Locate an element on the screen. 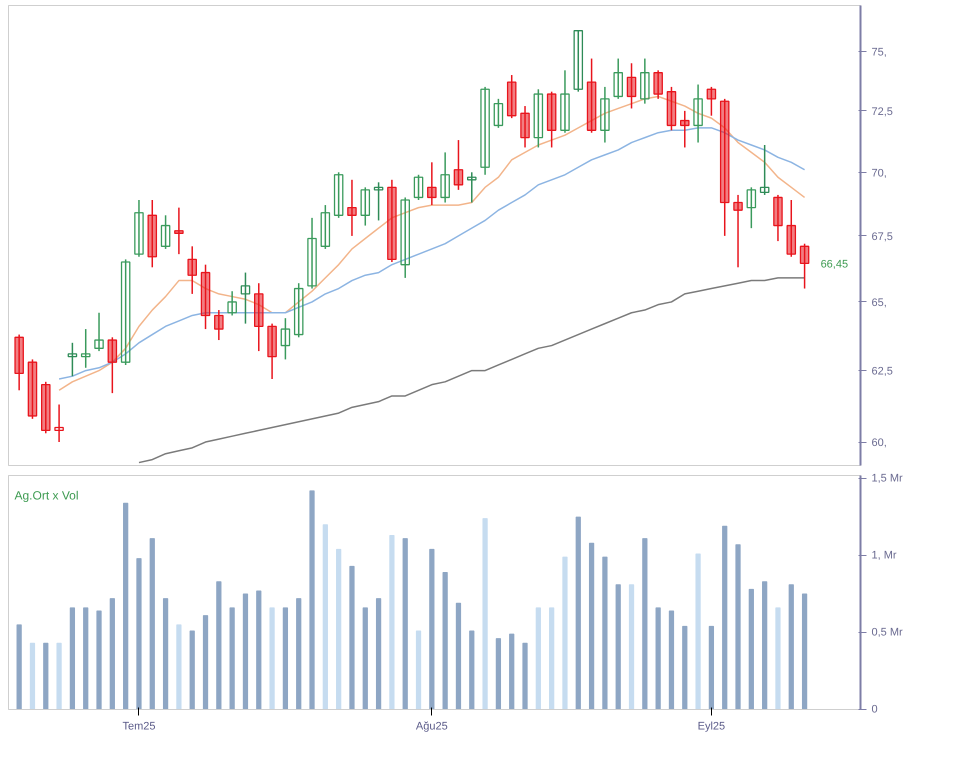 The height and width of the screenshot is (775, 960). y-tick-label: 0,5 Mr is located at coordinates (888, 632).